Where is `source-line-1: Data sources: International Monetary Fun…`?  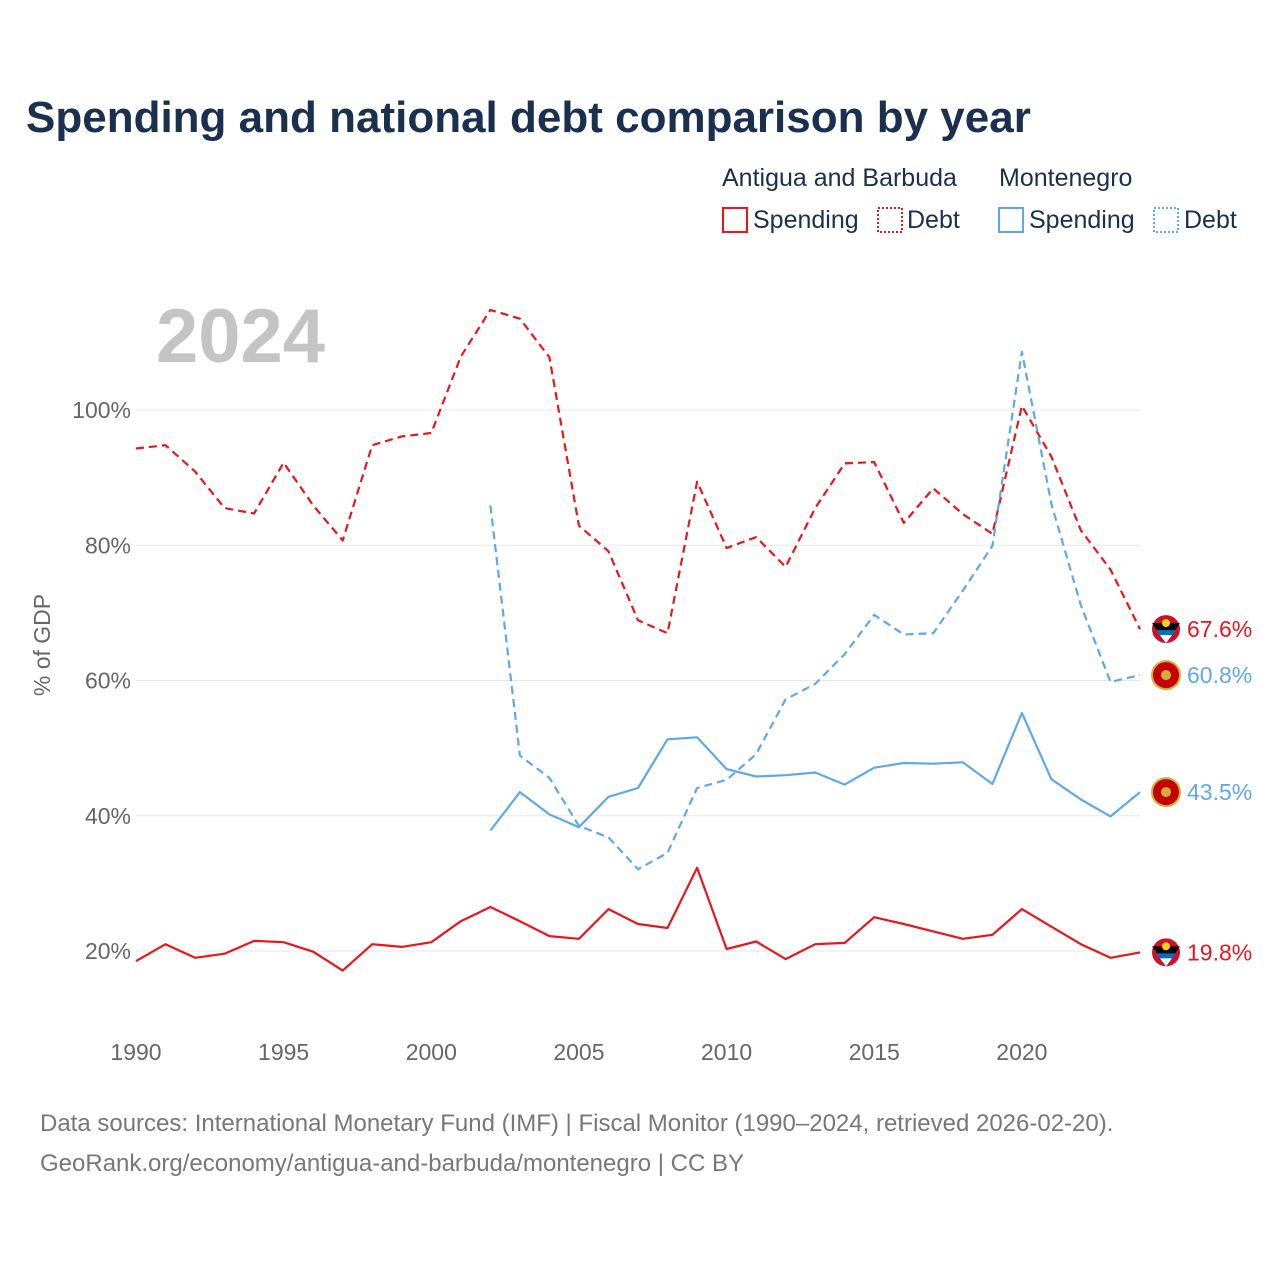
source-line-1: Data sources: International Monetary Fun… is located at coordinates (576, 1123).